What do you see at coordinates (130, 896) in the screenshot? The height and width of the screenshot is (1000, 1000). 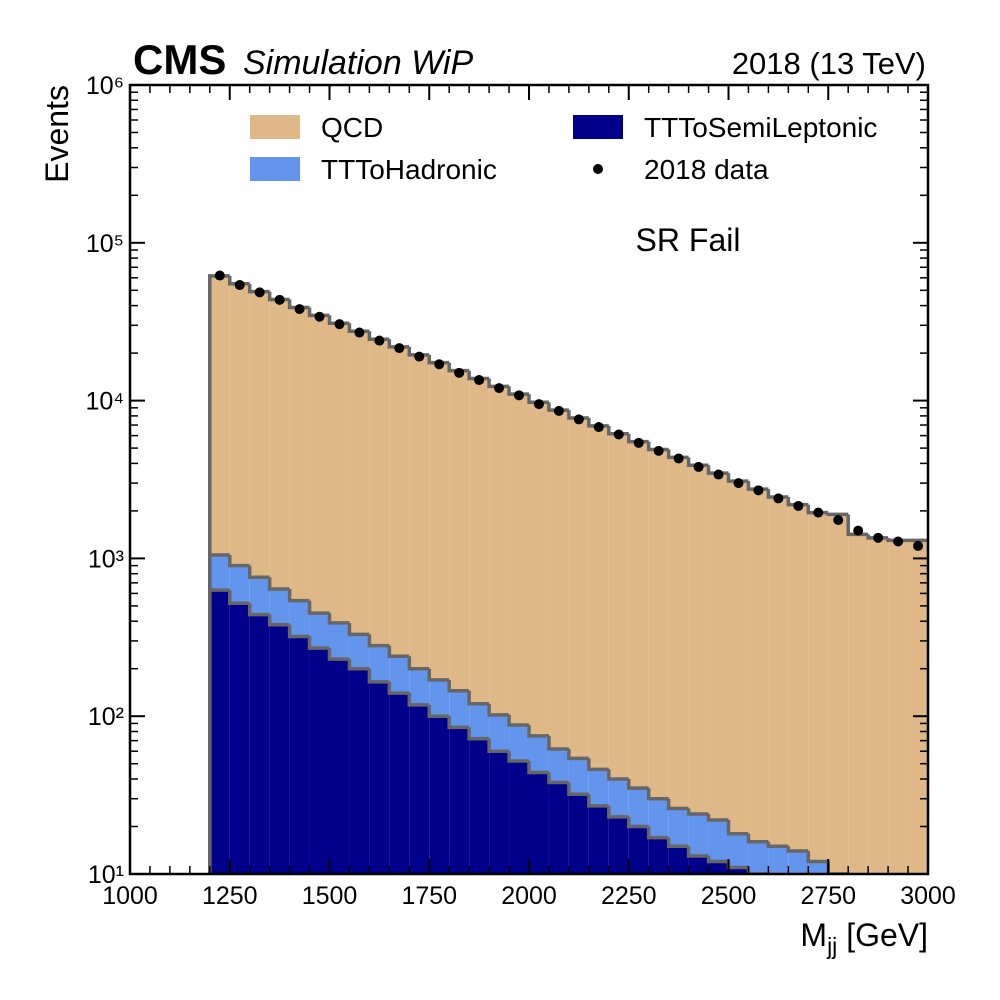 I see `x-tick-label: 1000` at bounding box center [130, 896].